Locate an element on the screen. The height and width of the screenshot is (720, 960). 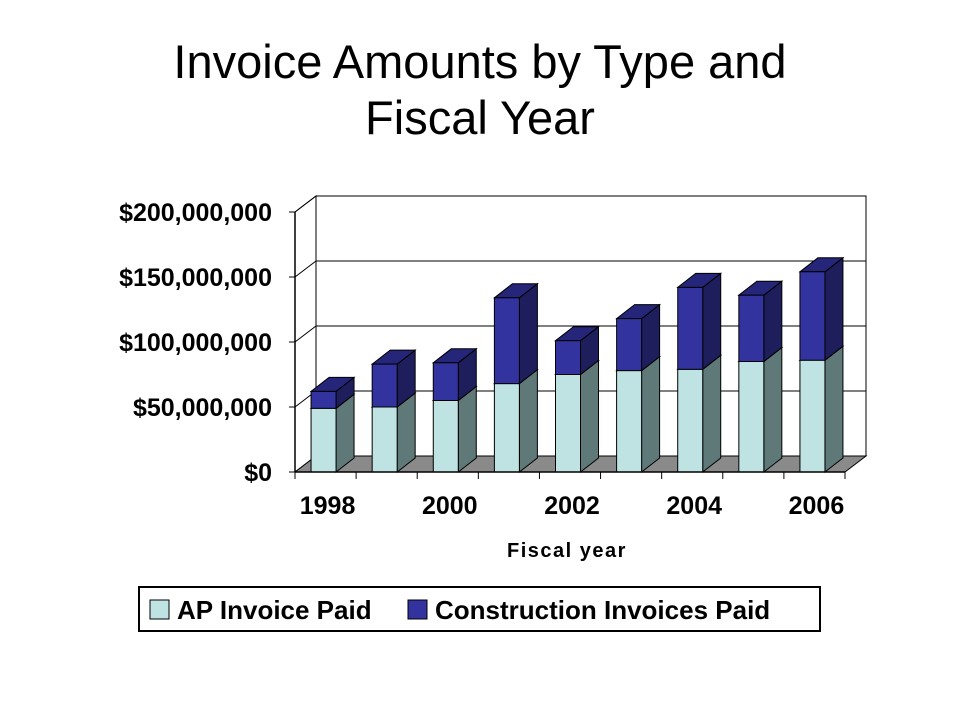
x-axis-tick-label: 2000 is located at coordinates (450, 506).